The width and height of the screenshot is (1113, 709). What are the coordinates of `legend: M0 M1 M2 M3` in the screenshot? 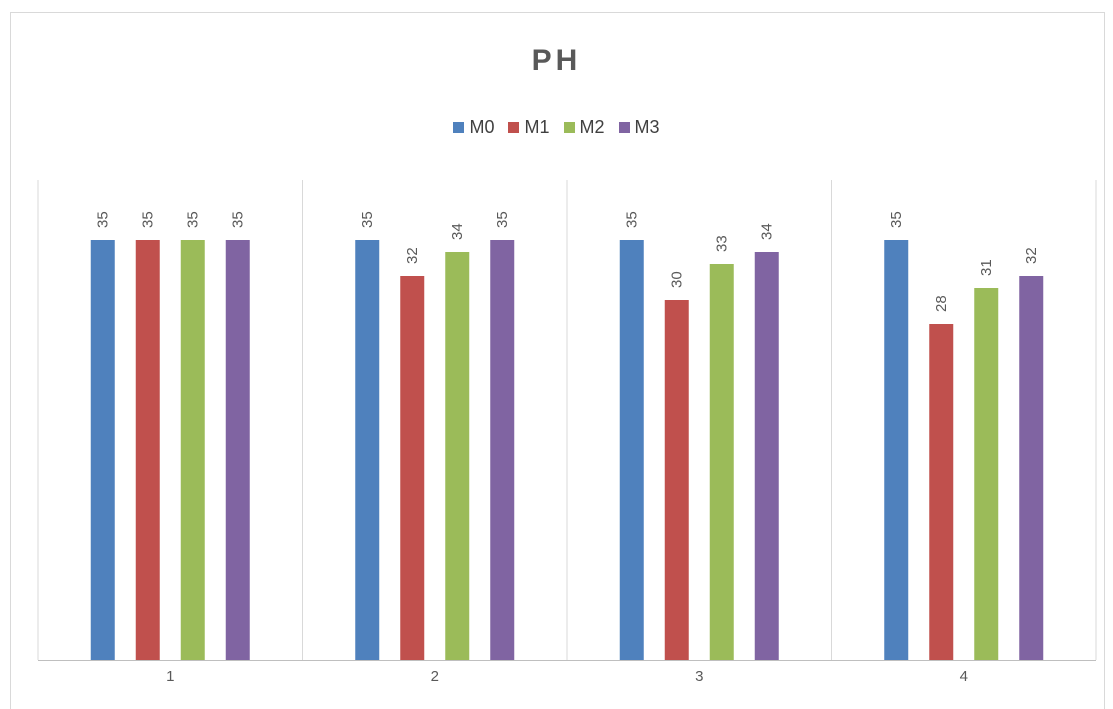 It's located at (556, 127).